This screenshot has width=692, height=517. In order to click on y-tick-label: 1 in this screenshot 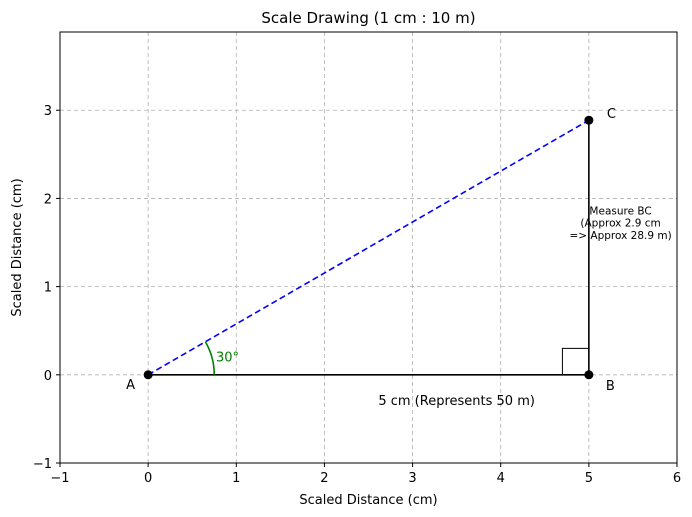, I will do `click(48, 288)`.